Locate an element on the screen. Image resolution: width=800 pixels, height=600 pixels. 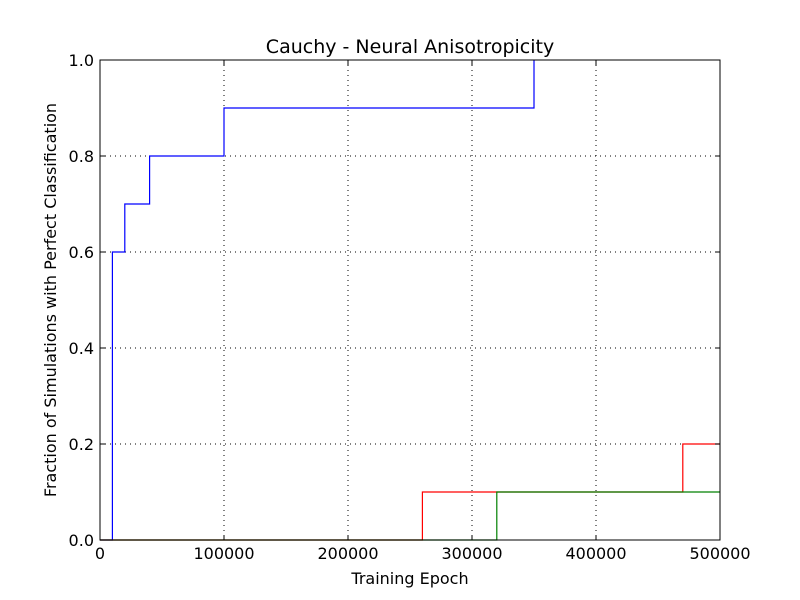
y-tick-label: 0.2 is located at coordinates (81, 444).